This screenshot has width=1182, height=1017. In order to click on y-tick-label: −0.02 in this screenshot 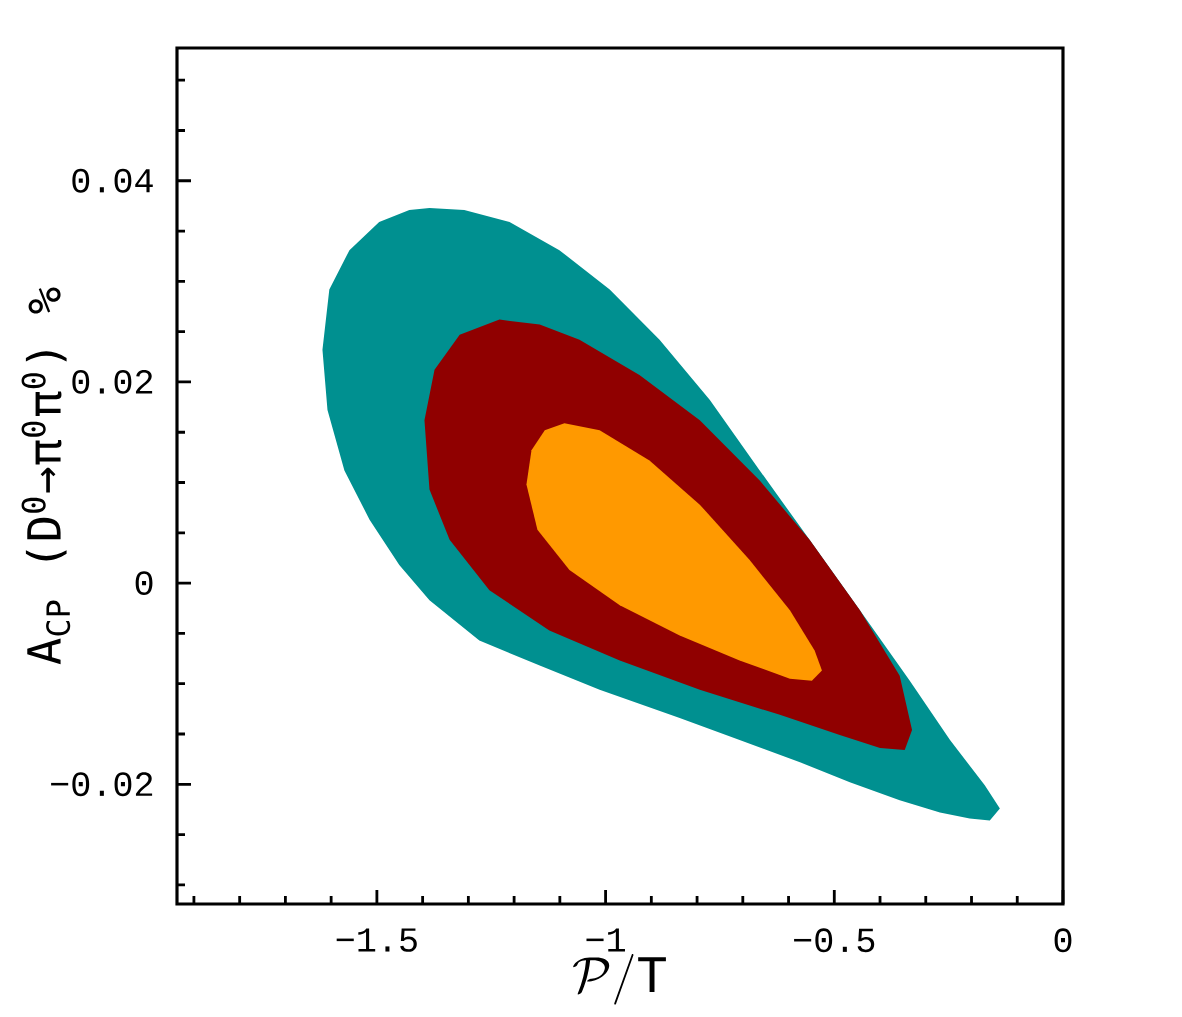, I will do `click(102, 784)`.